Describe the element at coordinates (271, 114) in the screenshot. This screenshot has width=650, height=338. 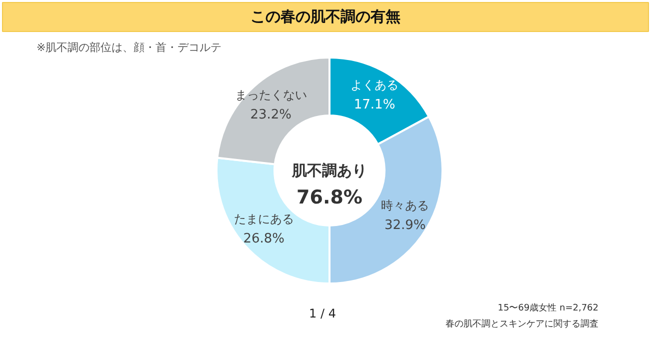
I see `data-label: 23.2%` at that location.